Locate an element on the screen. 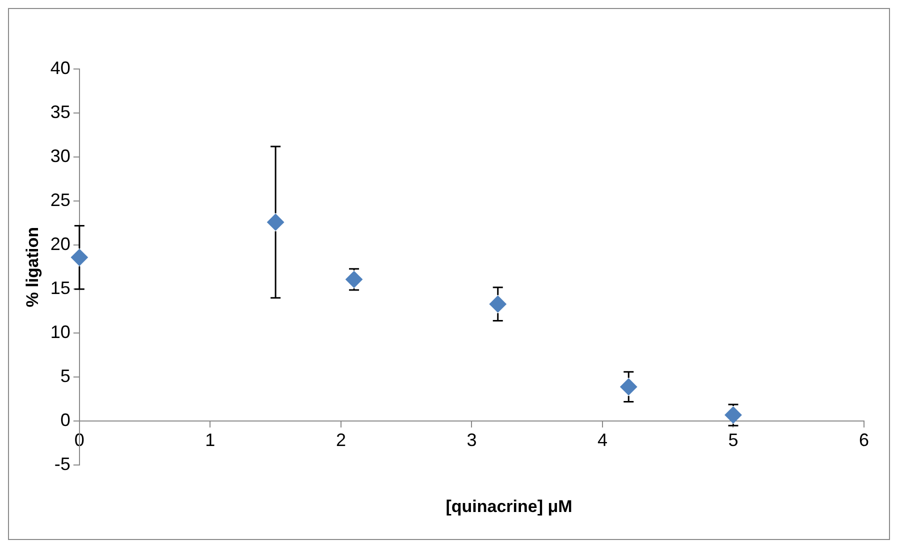  y-tick-label: 20 is located at coordinates (60, 244).